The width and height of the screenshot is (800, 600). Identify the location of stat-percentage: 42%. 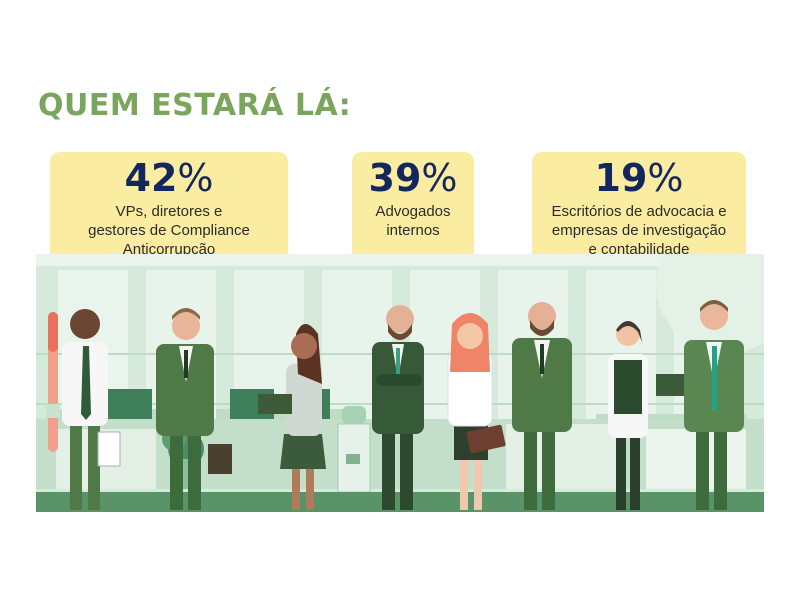
(169, 178).